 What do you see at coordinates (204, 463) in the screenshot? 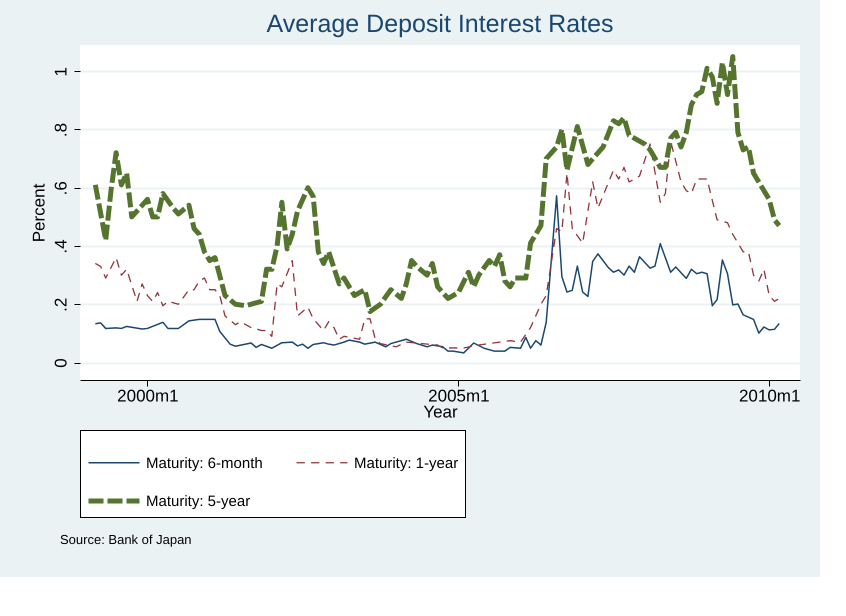
I see `legend-label: Maturity: 6-month` at bounding box center [204, 463].